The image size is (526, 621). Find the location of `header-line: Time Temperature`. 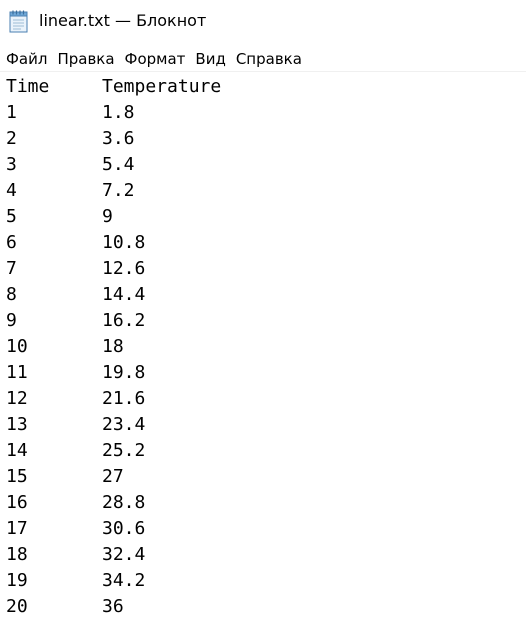

header-line: Time Temperature is located at coordinates (261, 87).